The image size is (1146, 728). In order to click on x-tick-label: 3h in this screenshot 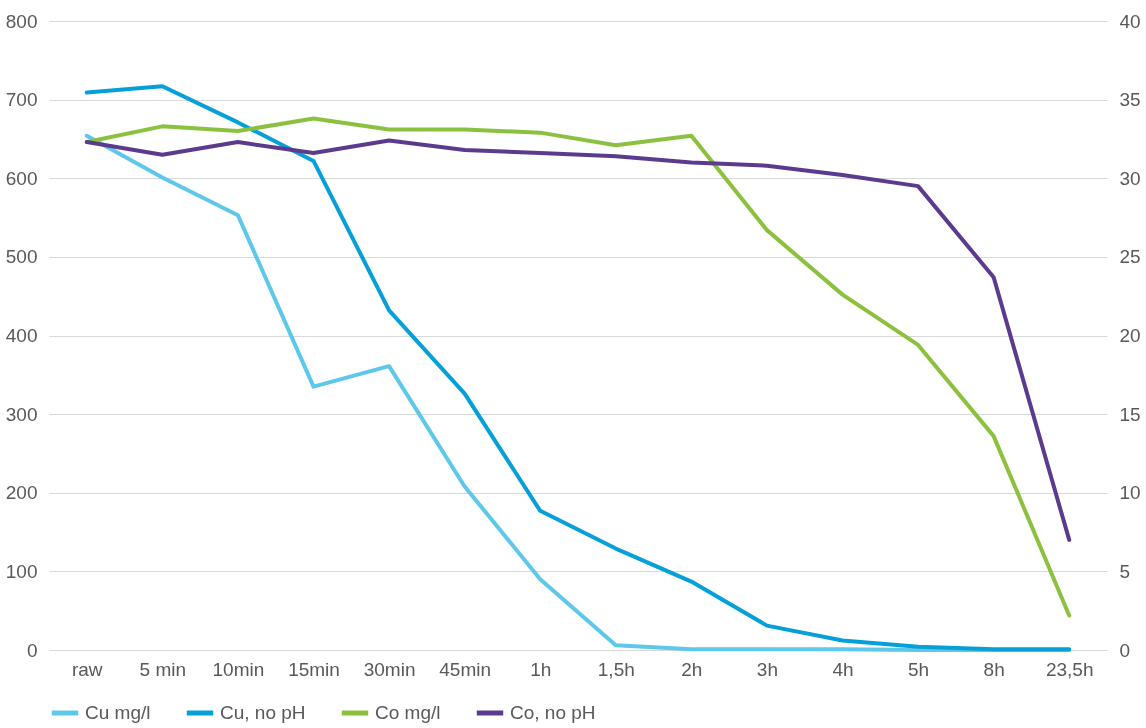, I will do `click(767, 669)`.